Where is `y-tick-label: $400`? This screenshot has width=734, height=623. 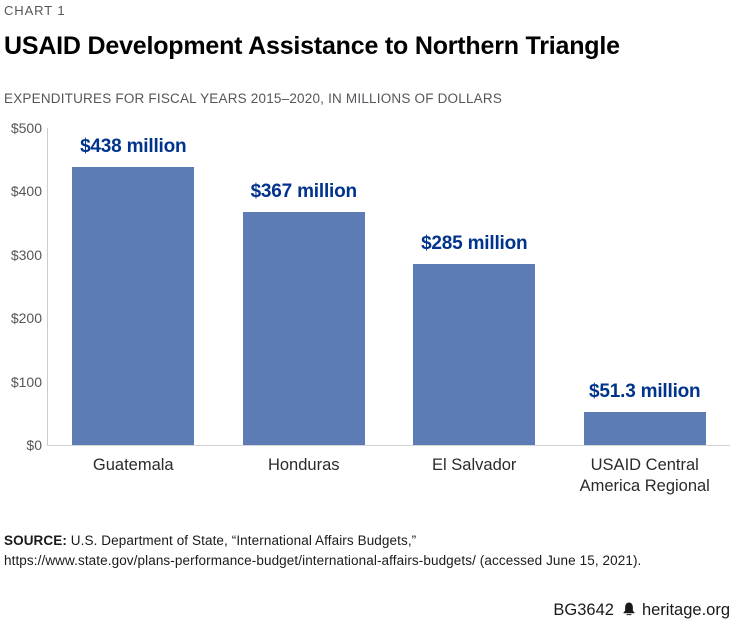
y-tick-label: $400 is located at coordinates (26, 191).